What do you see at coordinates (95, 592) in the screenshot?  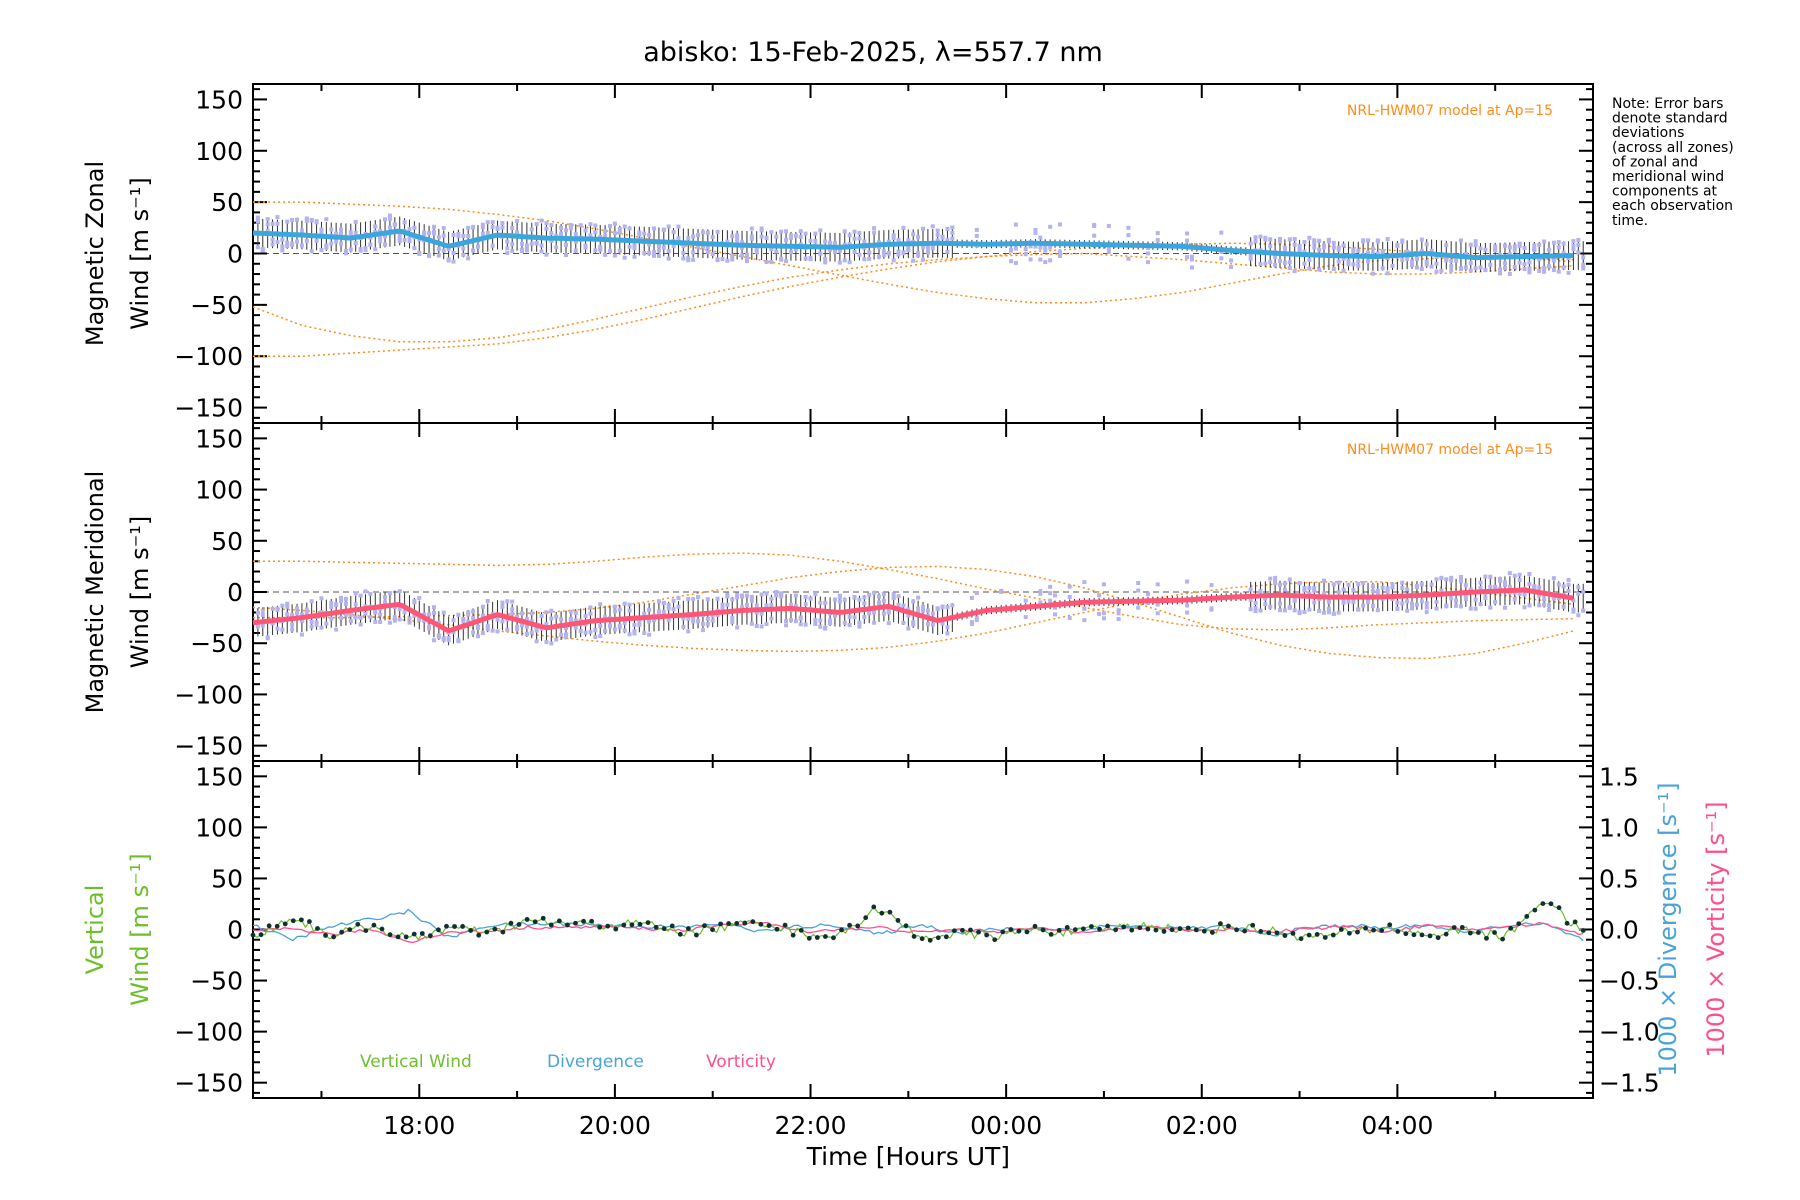 I see `y-axis-label: Magnetic Meridional` at bounding box center [95, 592].